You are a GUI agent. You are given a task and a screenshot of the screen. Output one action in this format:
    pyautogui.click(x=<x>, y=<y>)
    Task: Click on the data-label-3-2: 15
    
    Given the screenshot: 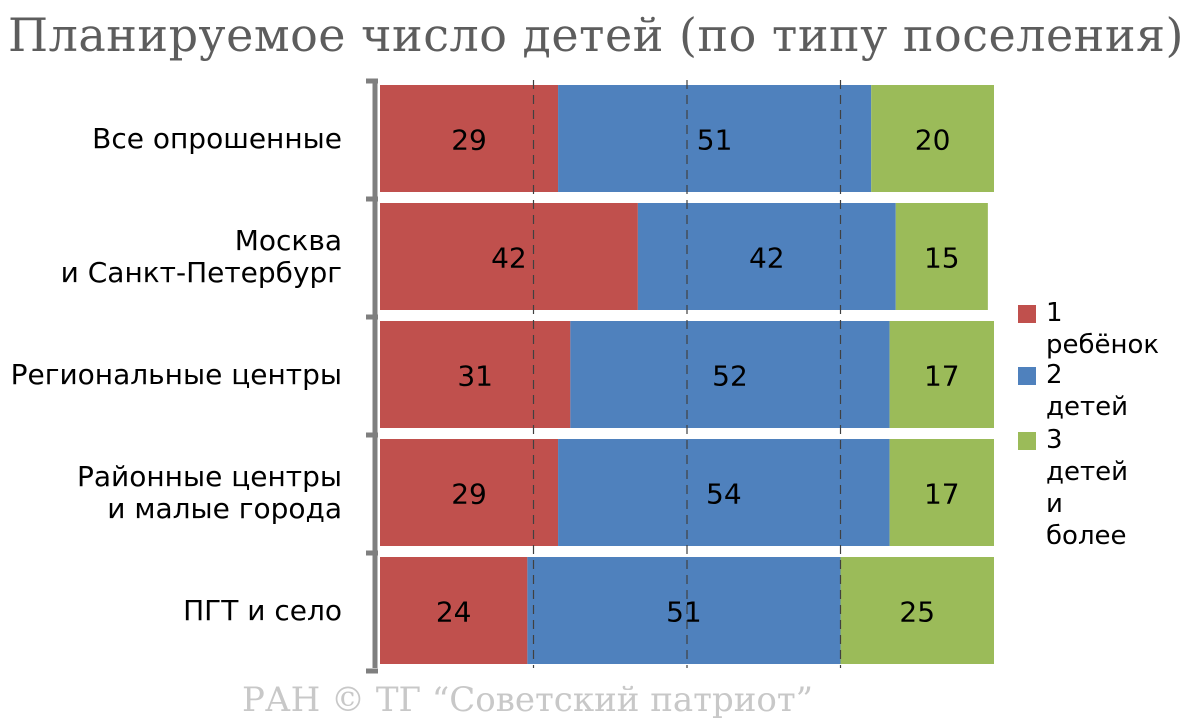 What is the action you would take?
    pyautogui.click(x=942, y=258)
    